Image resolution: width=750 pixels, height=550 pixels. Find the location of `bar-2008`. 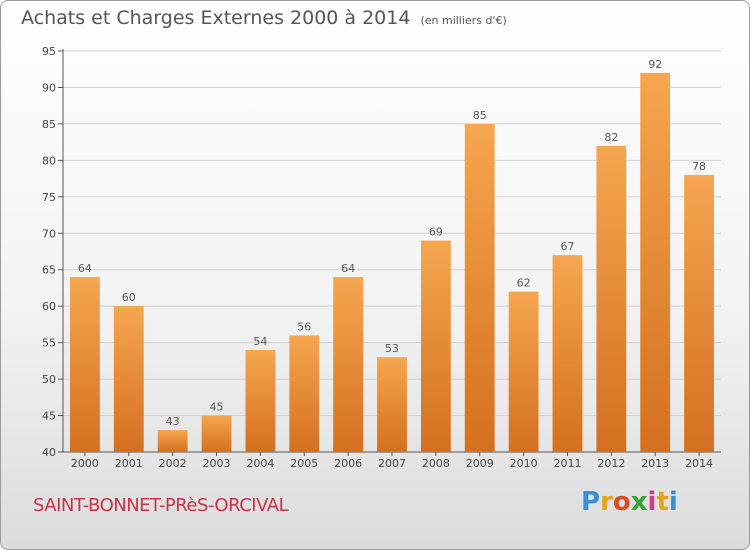

bar-2008 is located at coordinates (435, 346).